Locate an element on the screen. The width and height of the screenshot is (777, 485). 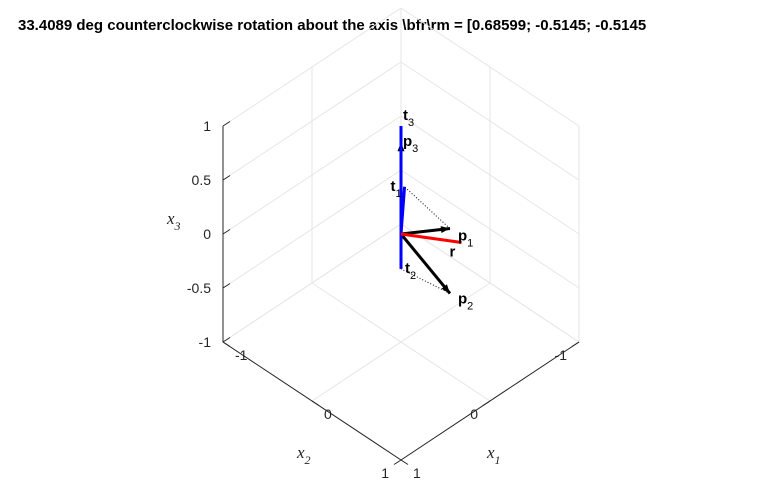
x1-tick-label: 1 is located at coordinates (417, 473).